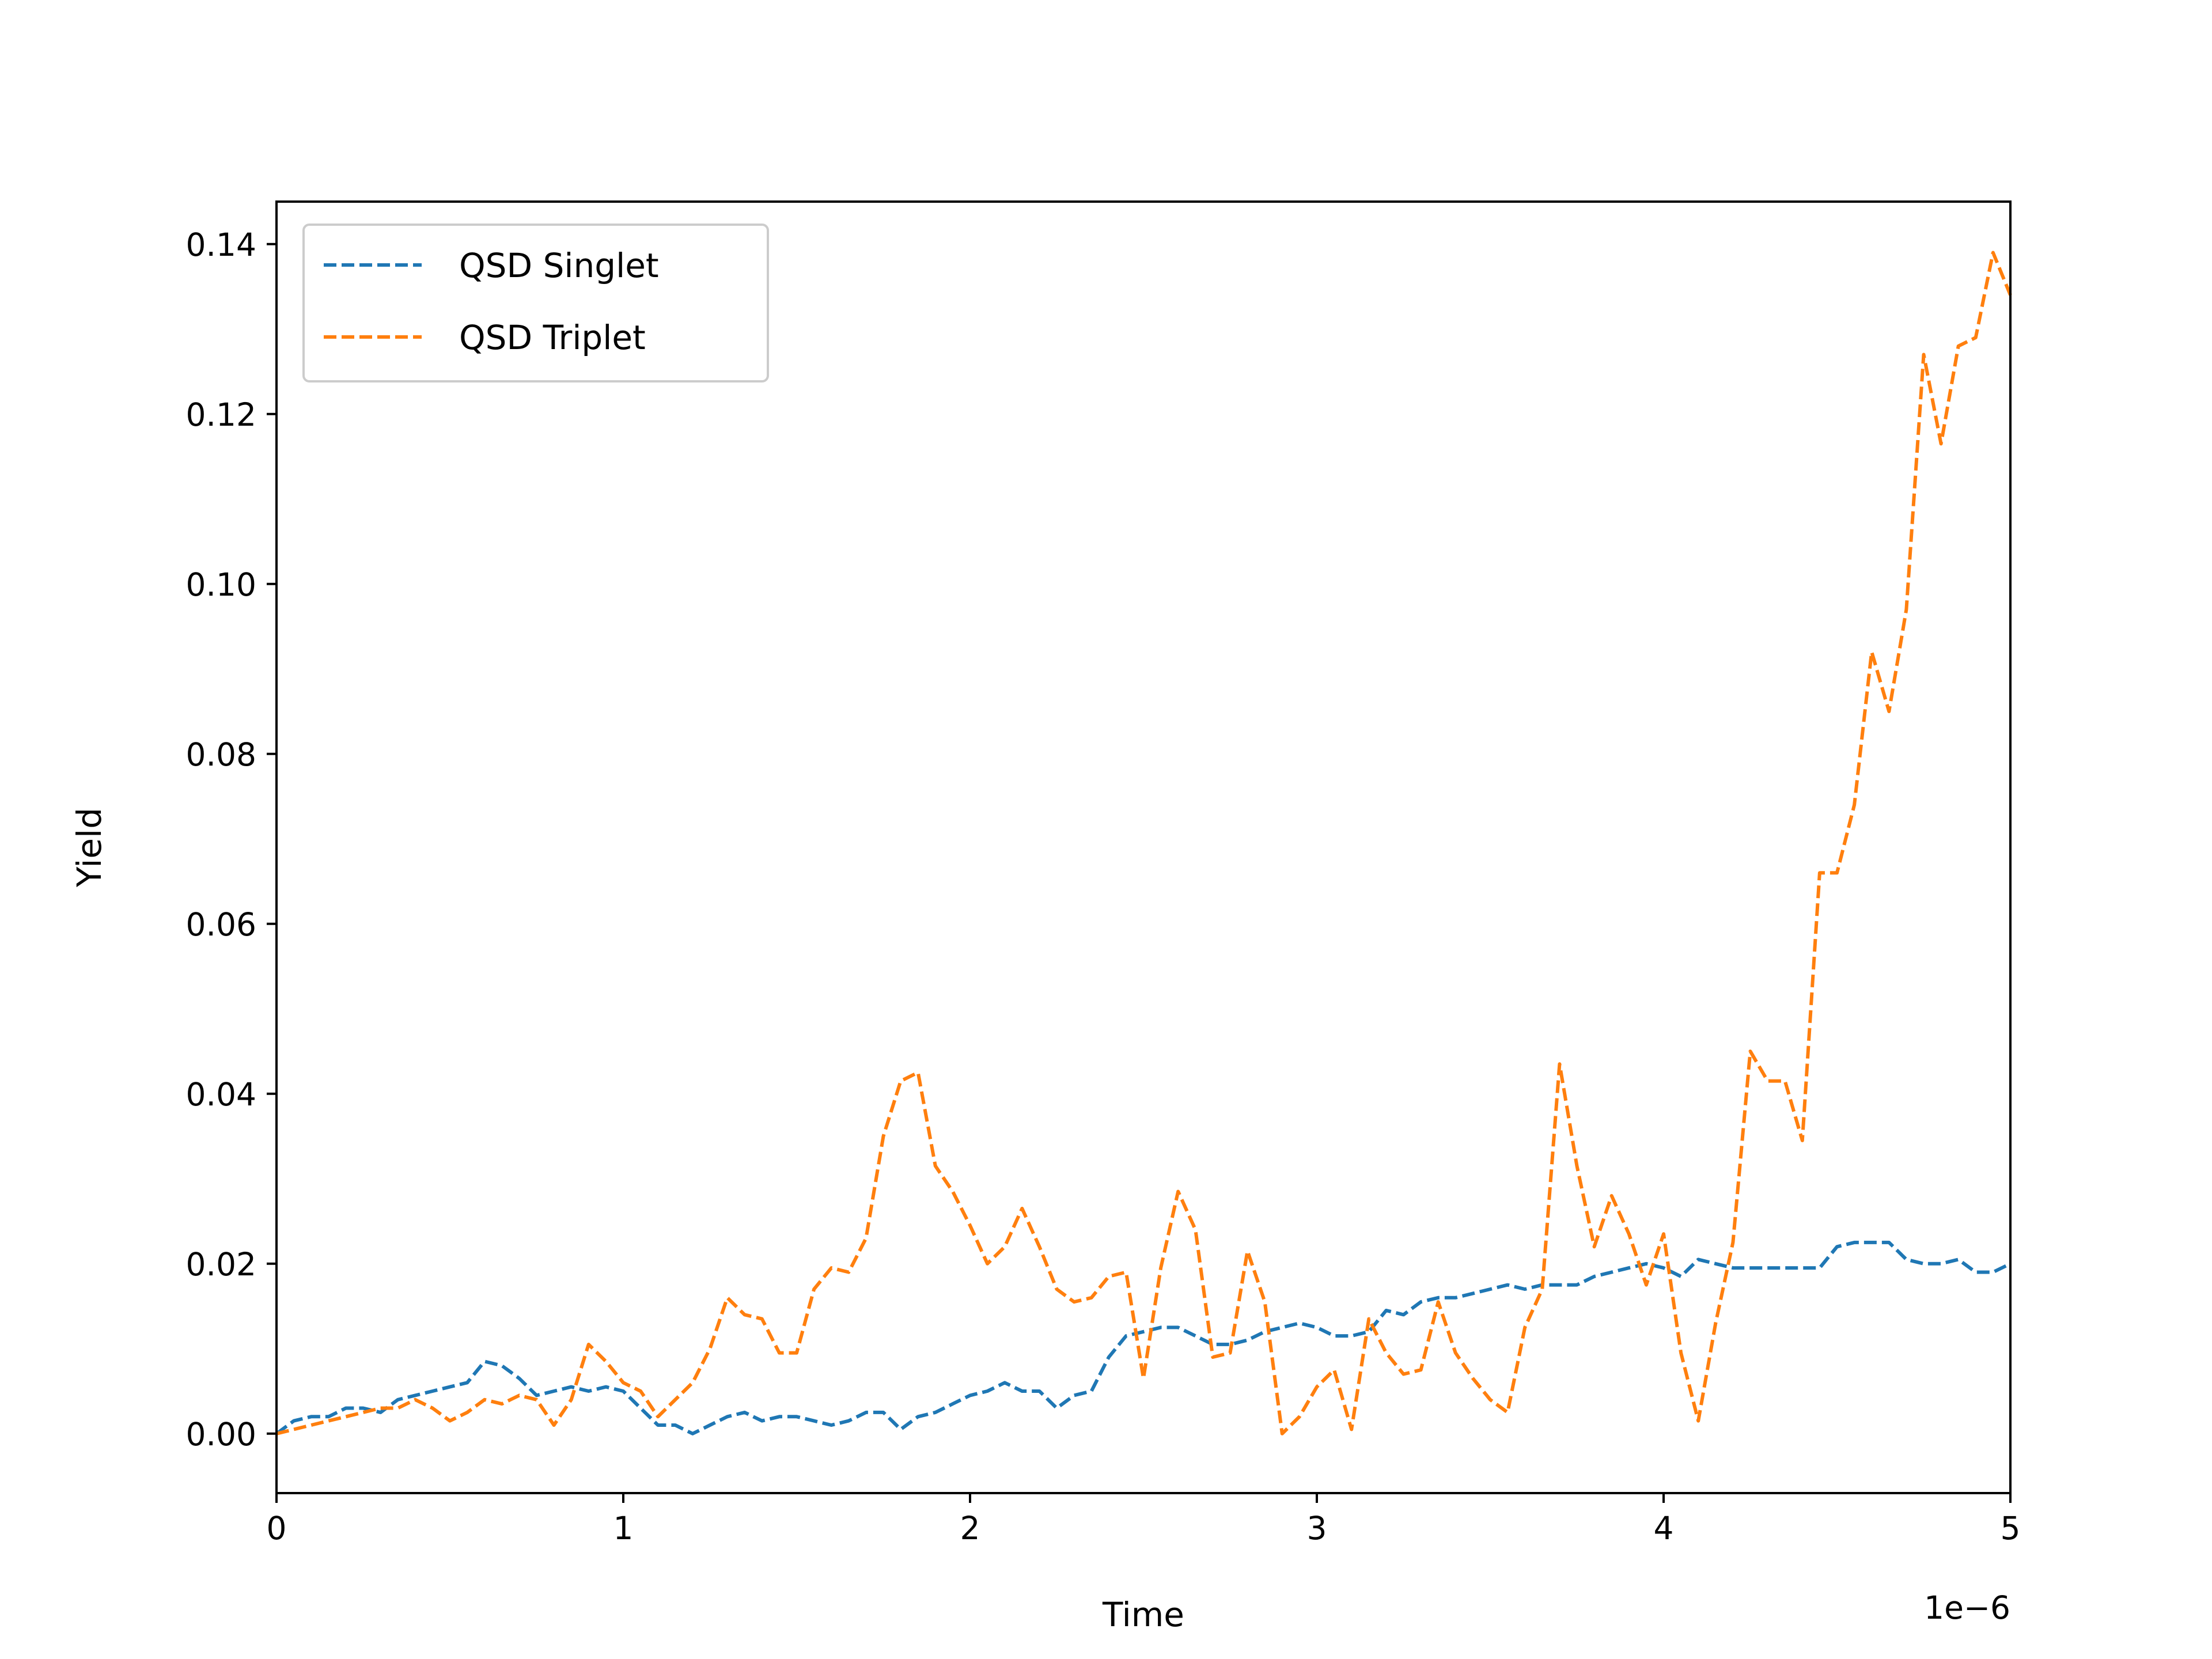  What do you see at coordinates (559, 265) in the screenshot?
I see `legend-label-qsd-singlet: QSD Singlet` at bounding box center [559, 265].